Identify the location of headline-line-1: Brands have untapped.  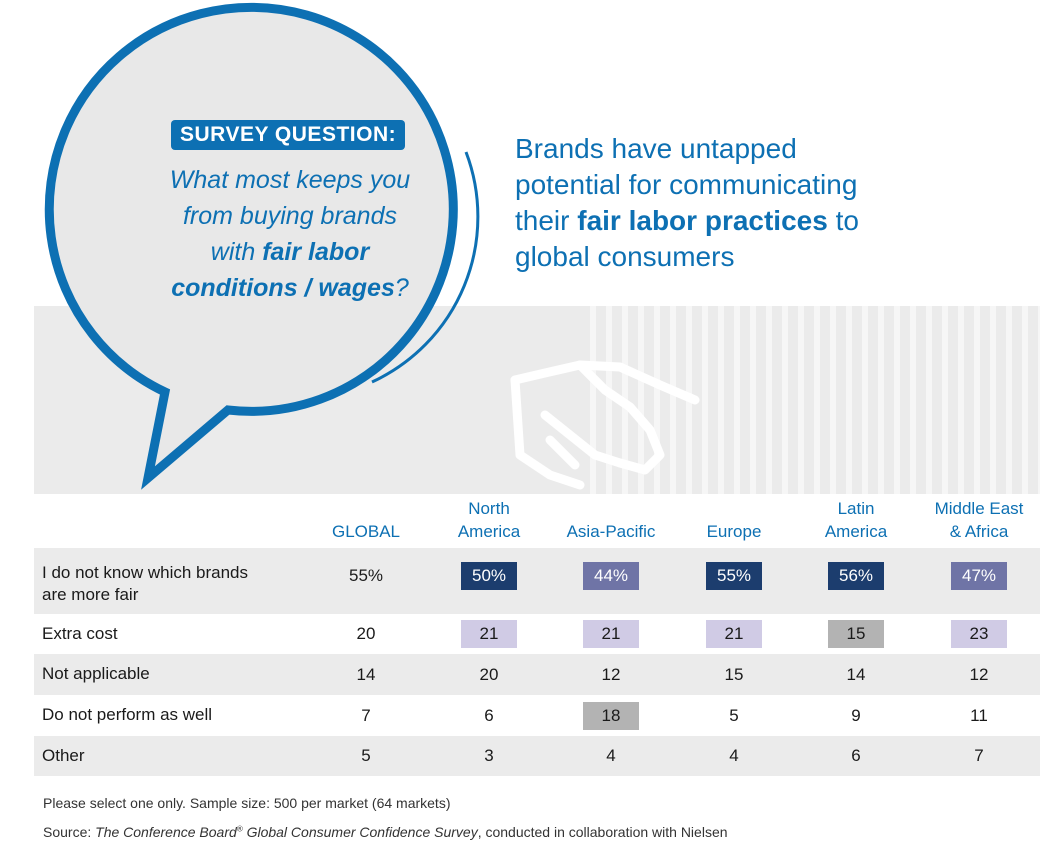
(656, 148).